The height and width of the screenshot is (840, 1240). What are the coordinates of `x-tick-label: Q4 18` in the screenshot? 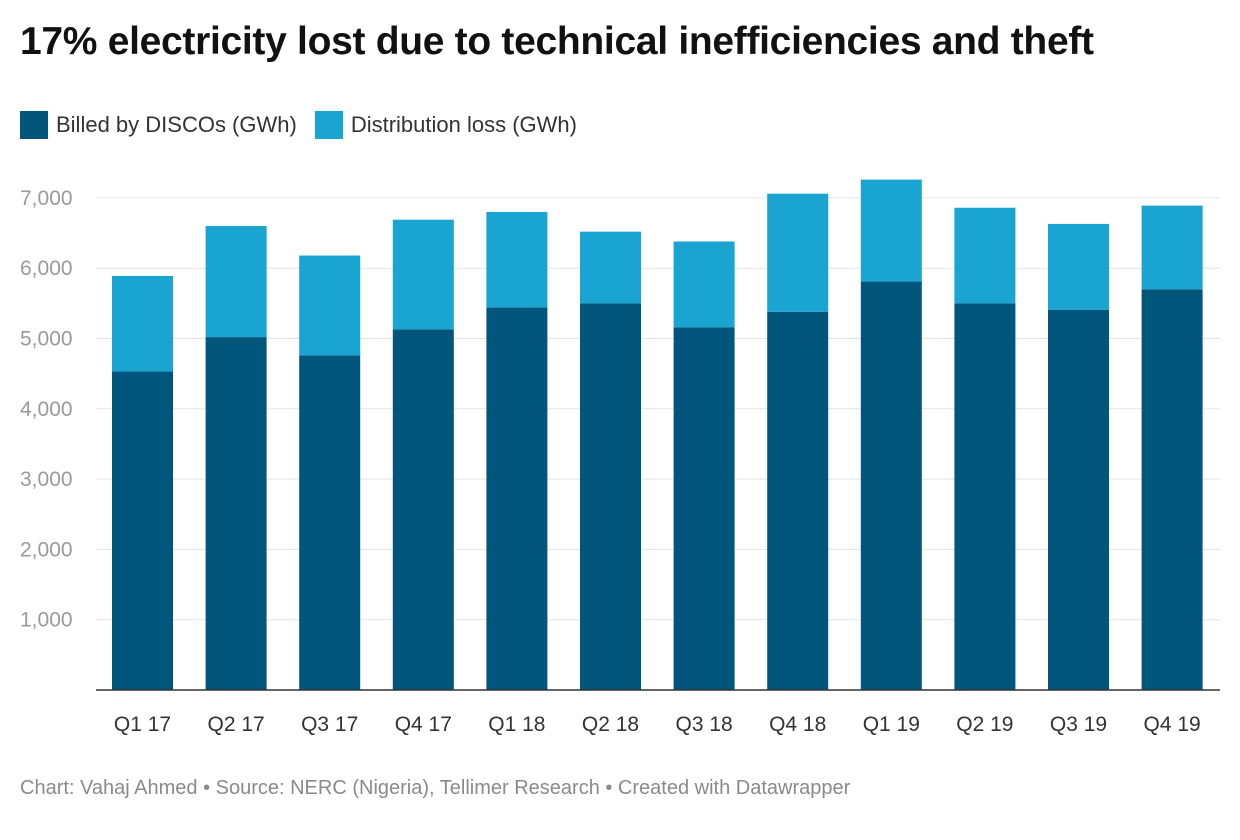 It's located at (797, 724).